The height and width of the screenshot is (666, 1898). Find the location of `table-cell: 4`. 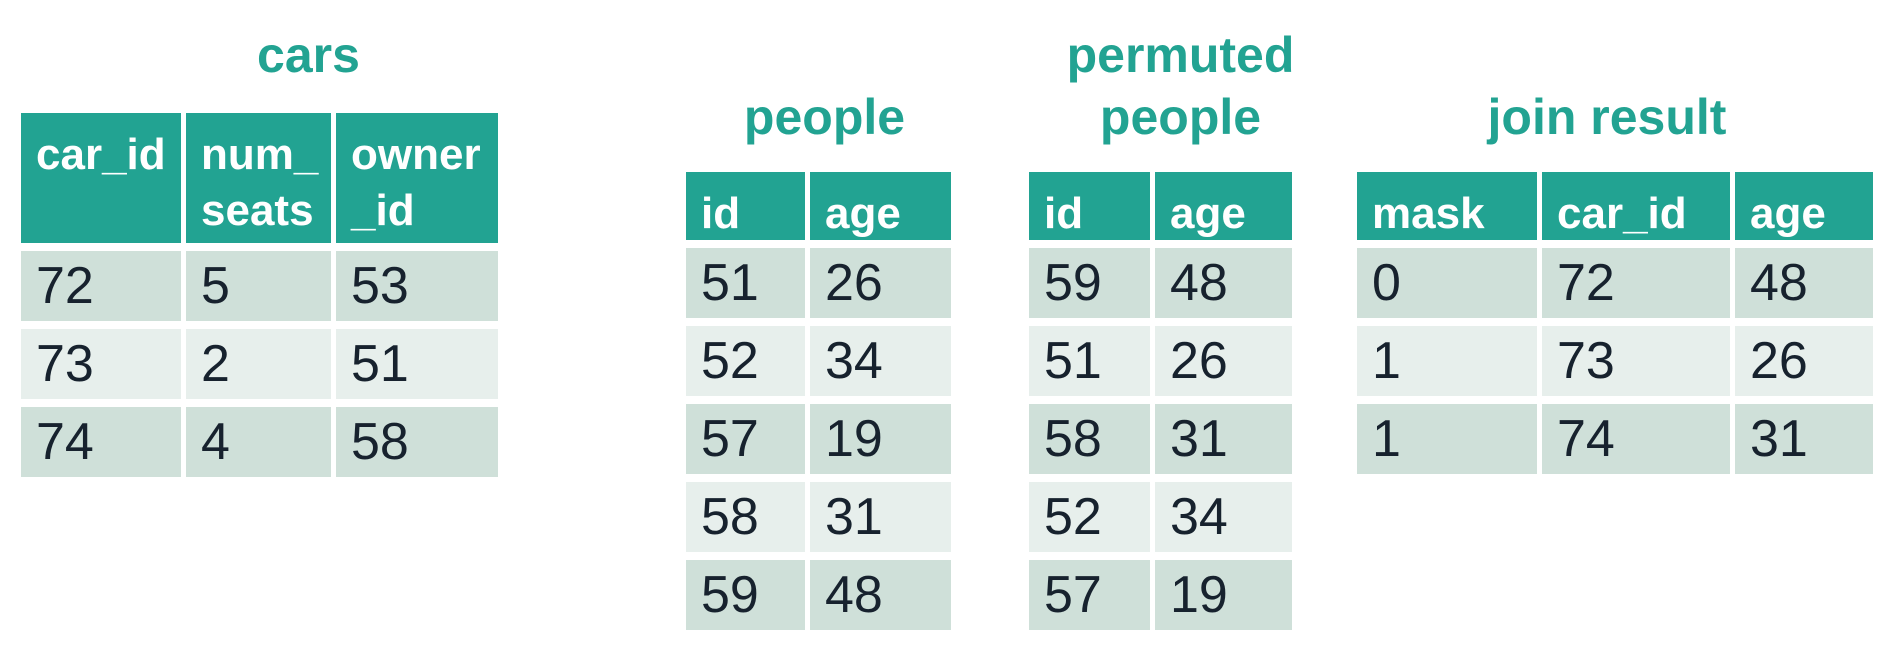

table-cell: 4 is located at coordinates (258, 442).